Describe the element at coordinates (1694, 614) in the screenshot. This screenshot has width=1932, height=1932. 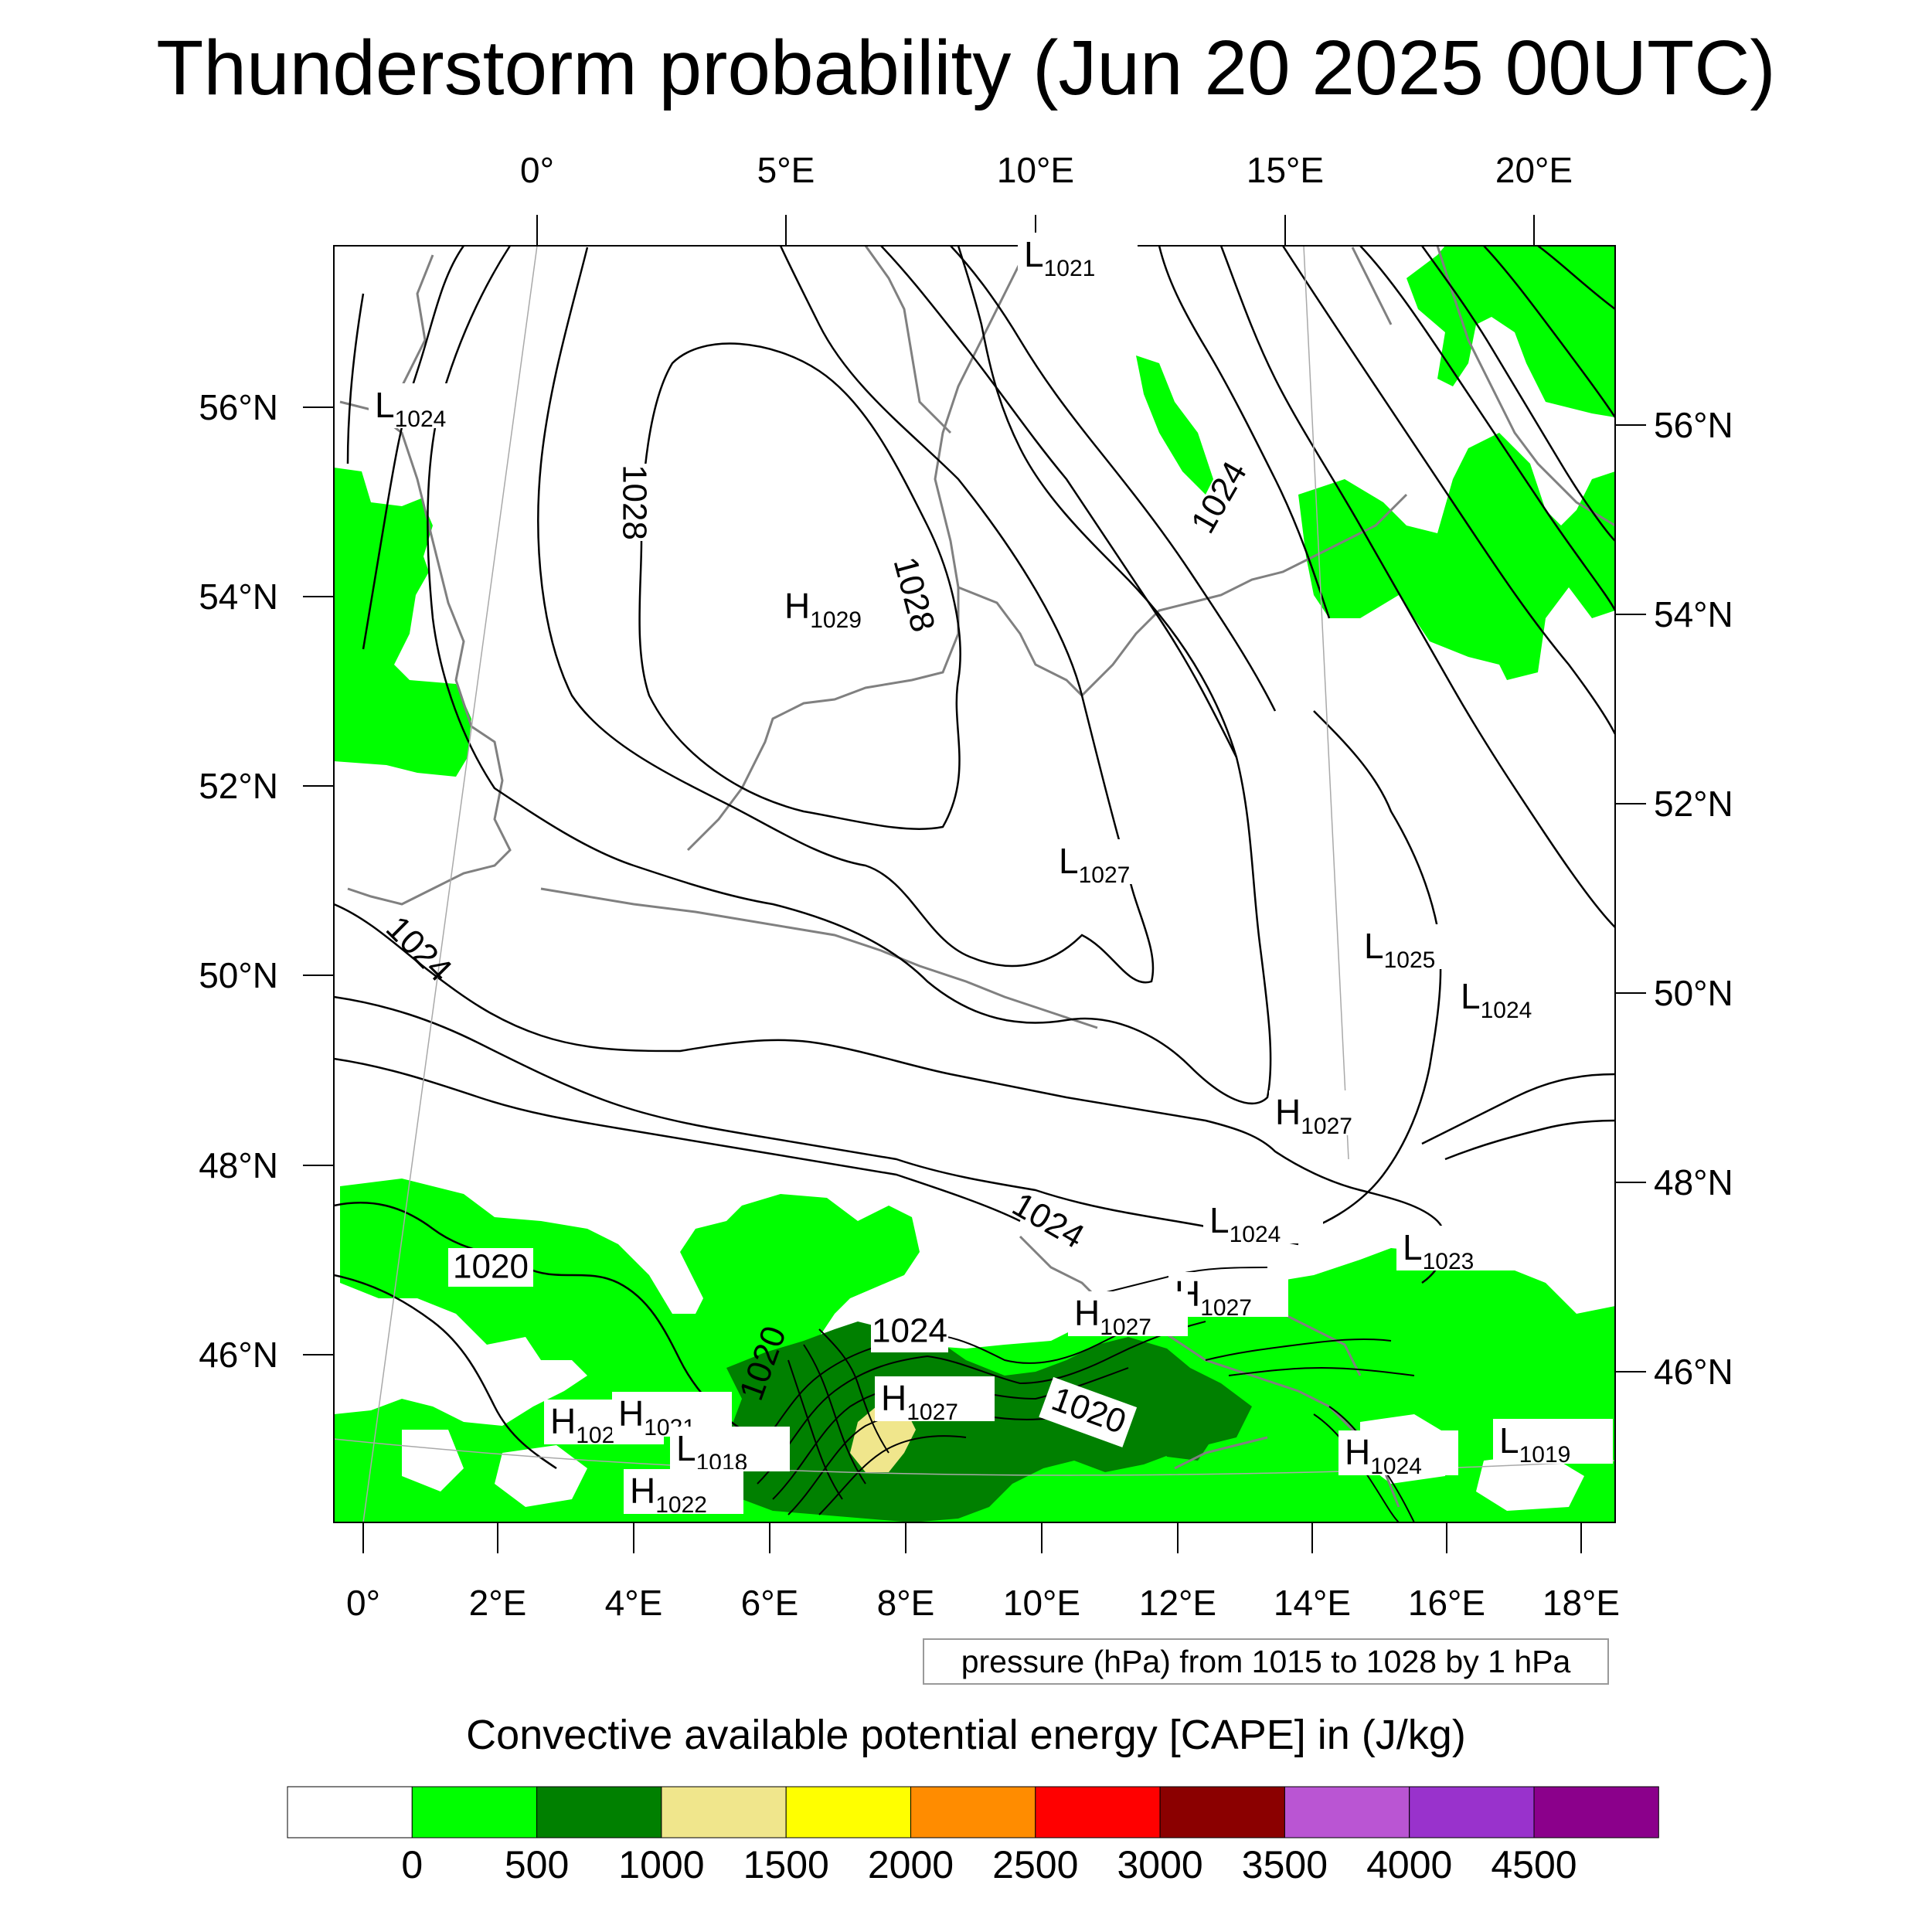
I see `right-lat-label: 54°N` at that location.